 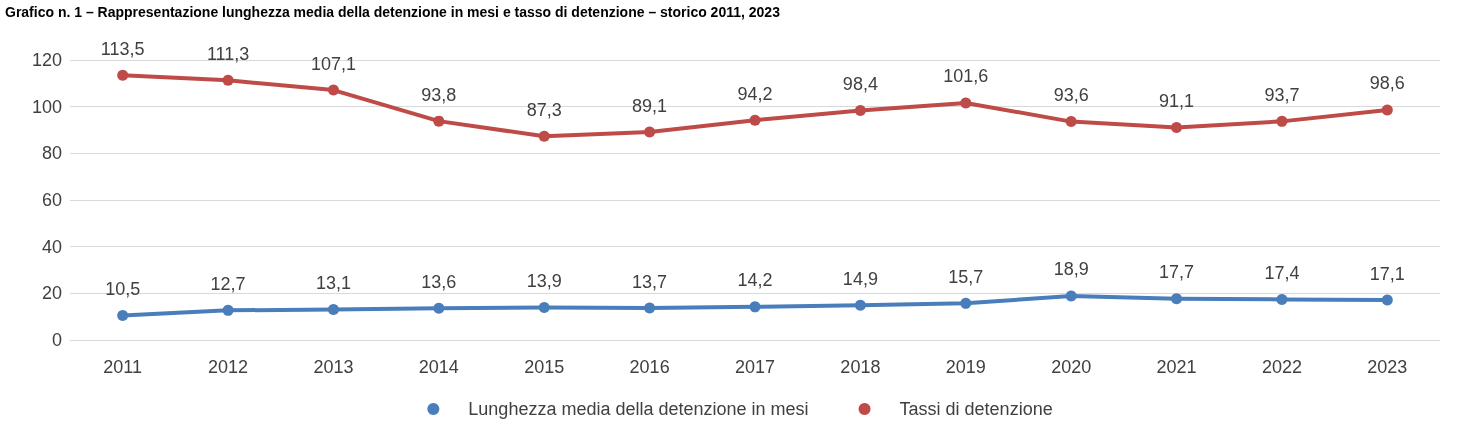 What do you see at coordinates (544, 281) in the screenshot?
I see `data-label: 13,9` at bounding box center [544, 281].